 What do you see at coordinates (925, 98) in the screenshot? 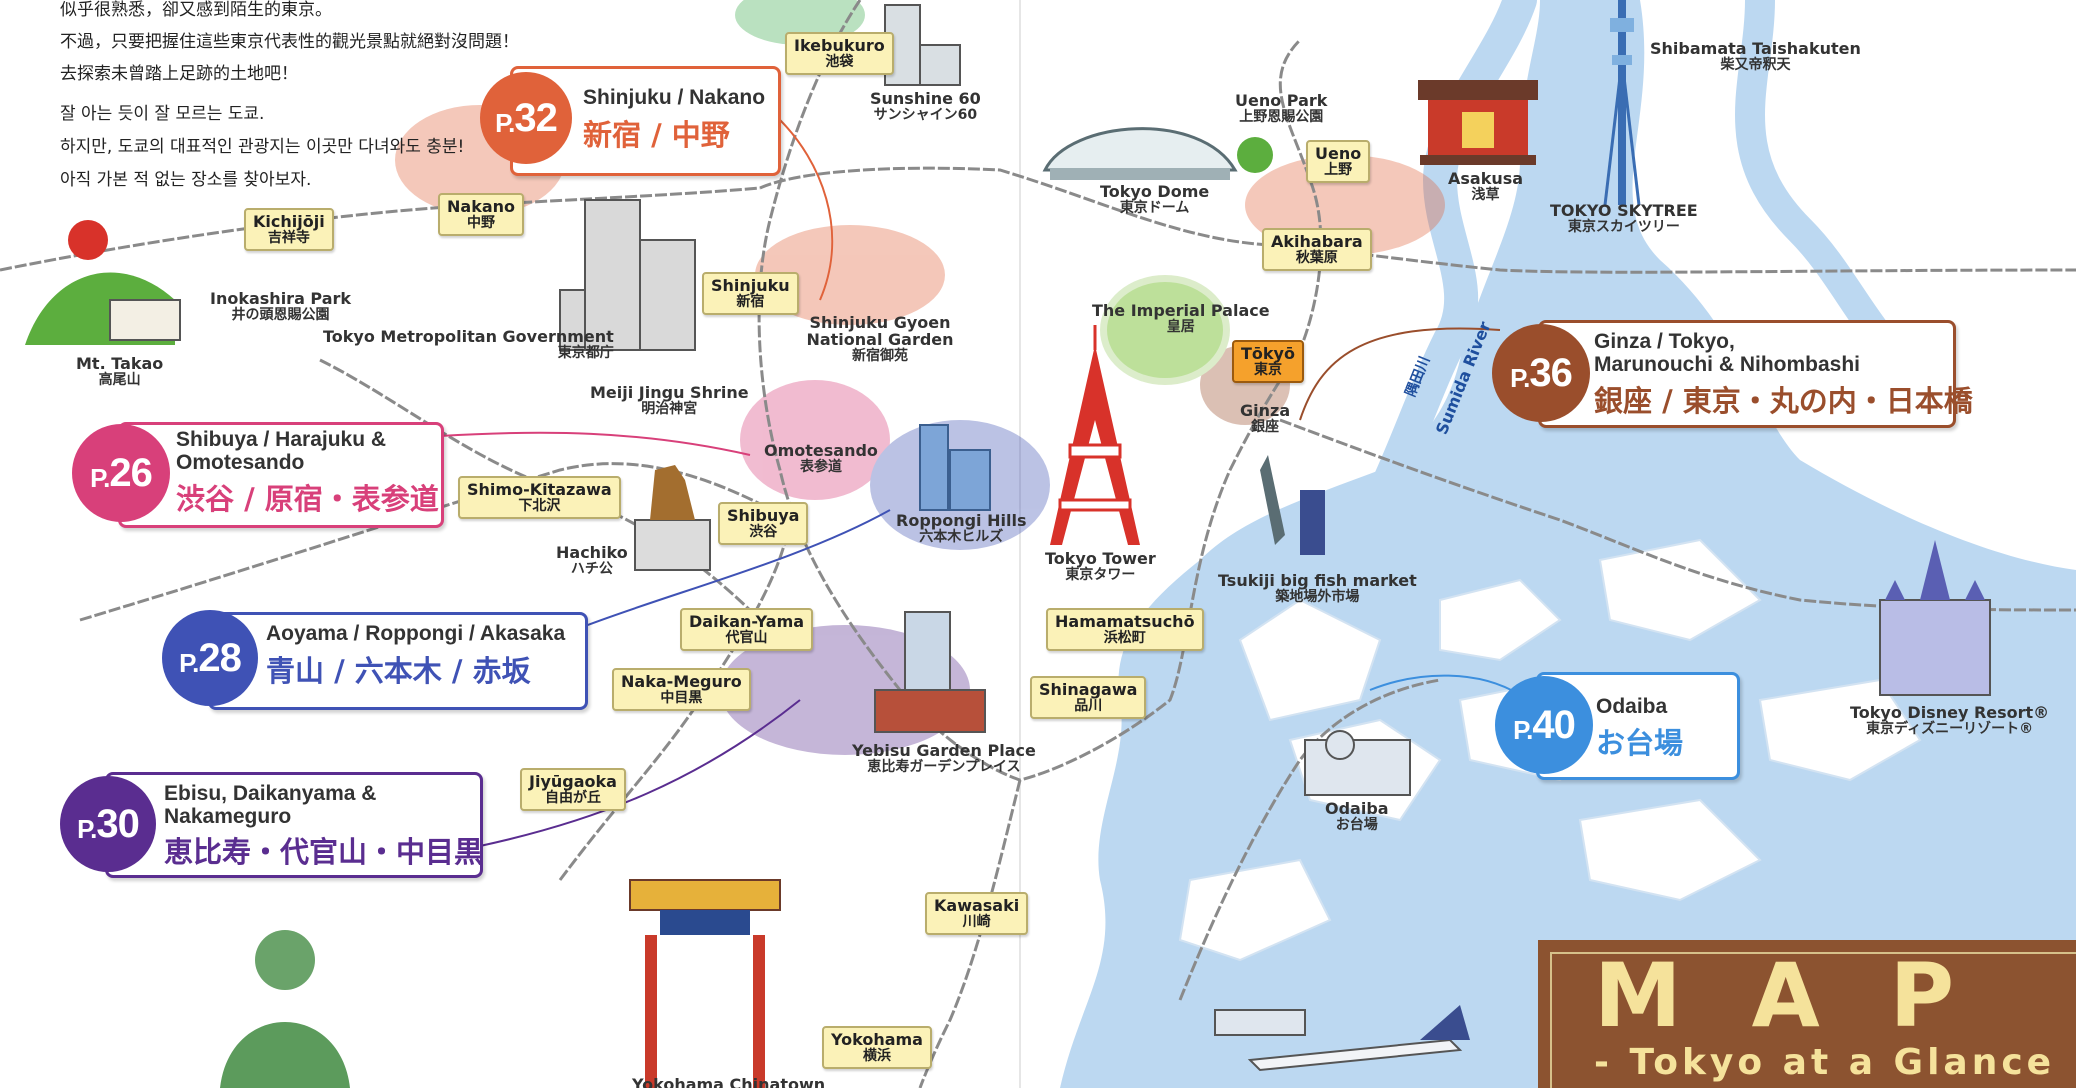
I see `landmark-name-en: Sunshine 60` at bounding box center [925, 98].